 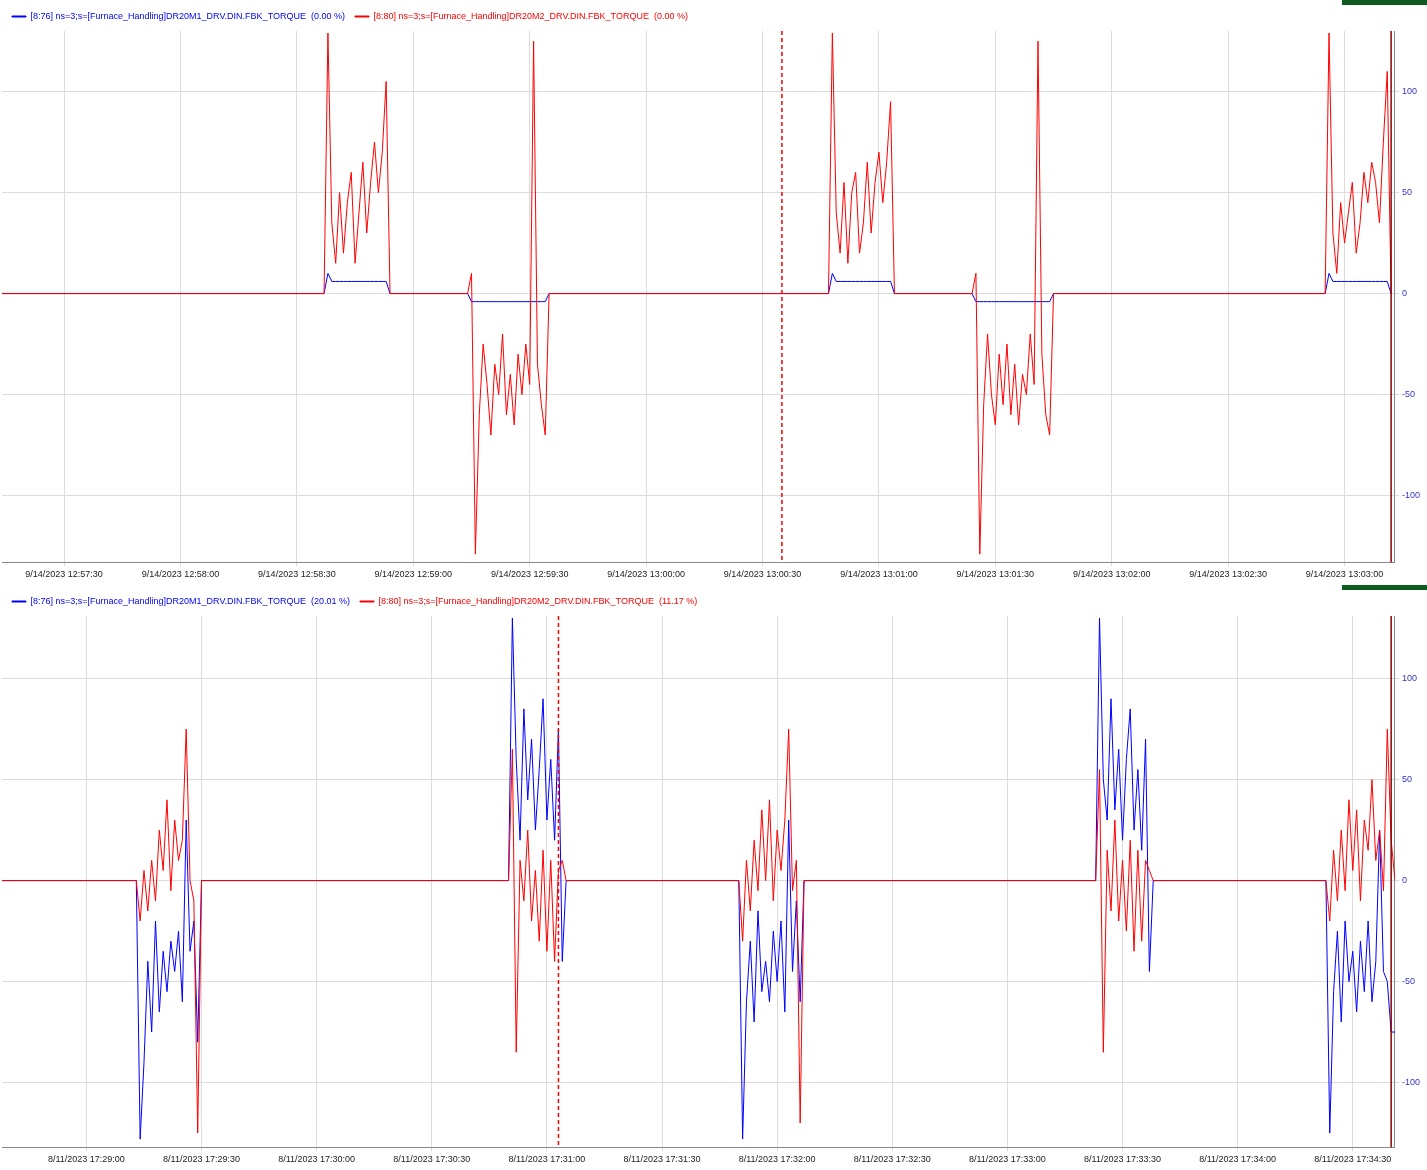 I want to click on x-tick-label: 9/14/2023 12:58:00, so click(x=180, y=574).